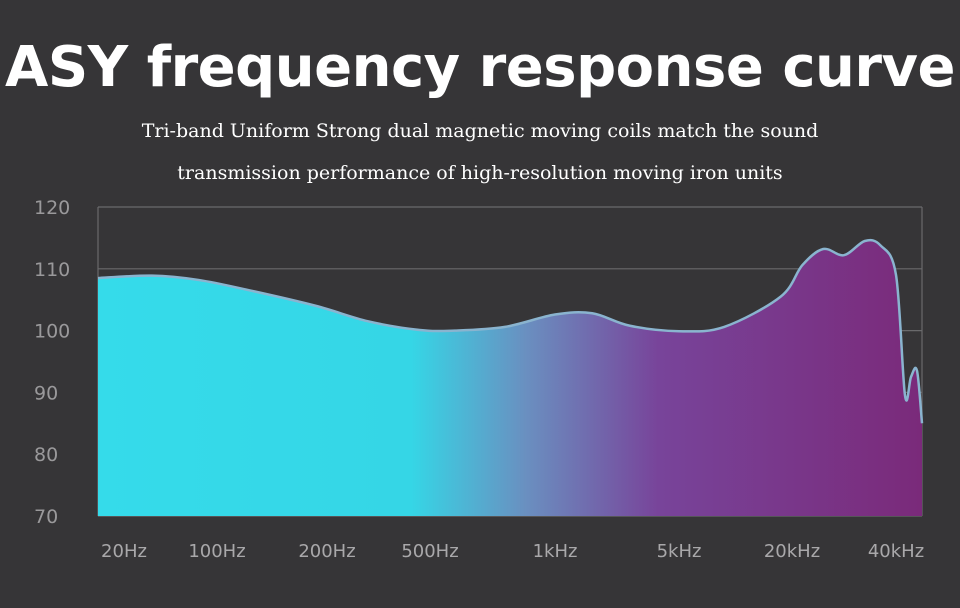  Describe the element at coordinates (792, 551) in the screenshot. I see `x-tick-label: 20kHz` at that location.